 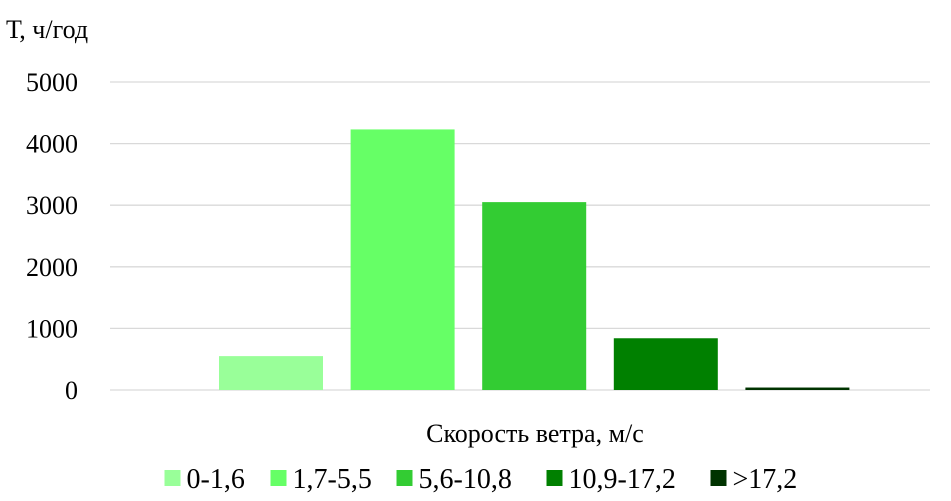 I want to click on legend-item: >17,2, so click(x=754, y=479).